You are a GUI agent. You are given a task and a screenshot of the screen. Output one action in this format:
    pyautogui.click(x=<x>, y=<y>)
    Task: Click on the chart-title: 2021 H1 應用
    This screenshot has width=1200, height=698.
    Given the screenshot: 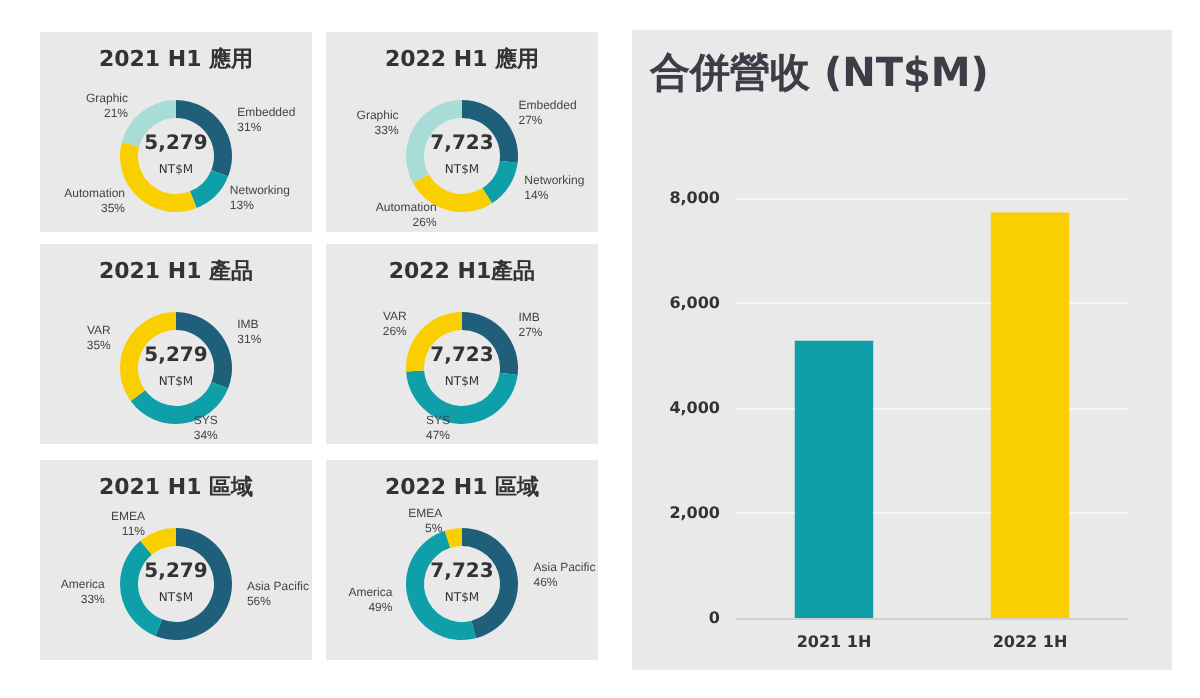 What is the action you would take?
    pyautogui.click(x=176, y=59)
    